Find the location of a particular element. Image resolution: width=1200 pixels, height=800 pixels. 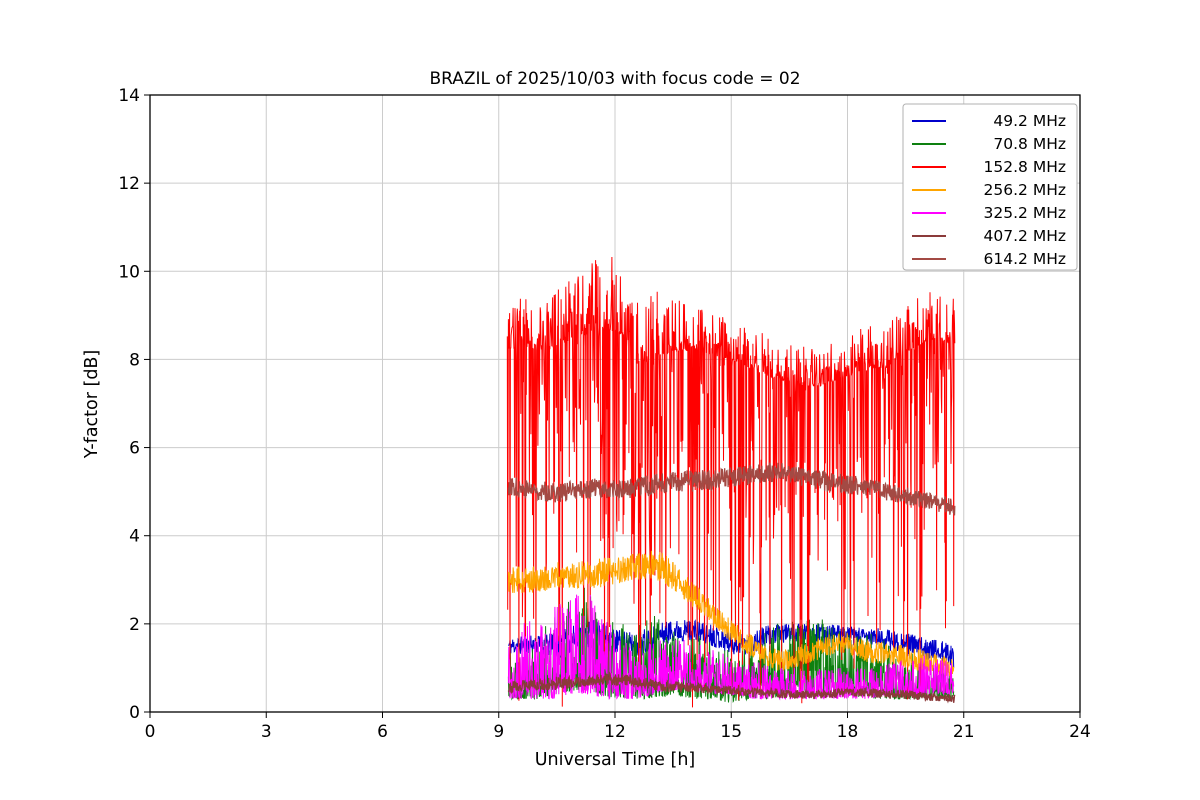

legend-entry: 256.2 MHz is located at coordinates (989, 190).